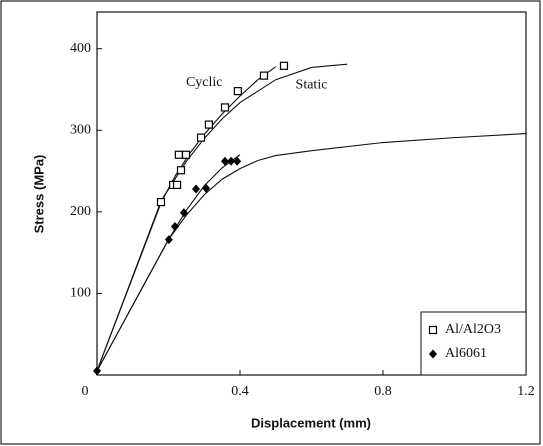  Describe the element at coordinates (312, 85) in the screenshot. I see `annotation: Static` at that location.